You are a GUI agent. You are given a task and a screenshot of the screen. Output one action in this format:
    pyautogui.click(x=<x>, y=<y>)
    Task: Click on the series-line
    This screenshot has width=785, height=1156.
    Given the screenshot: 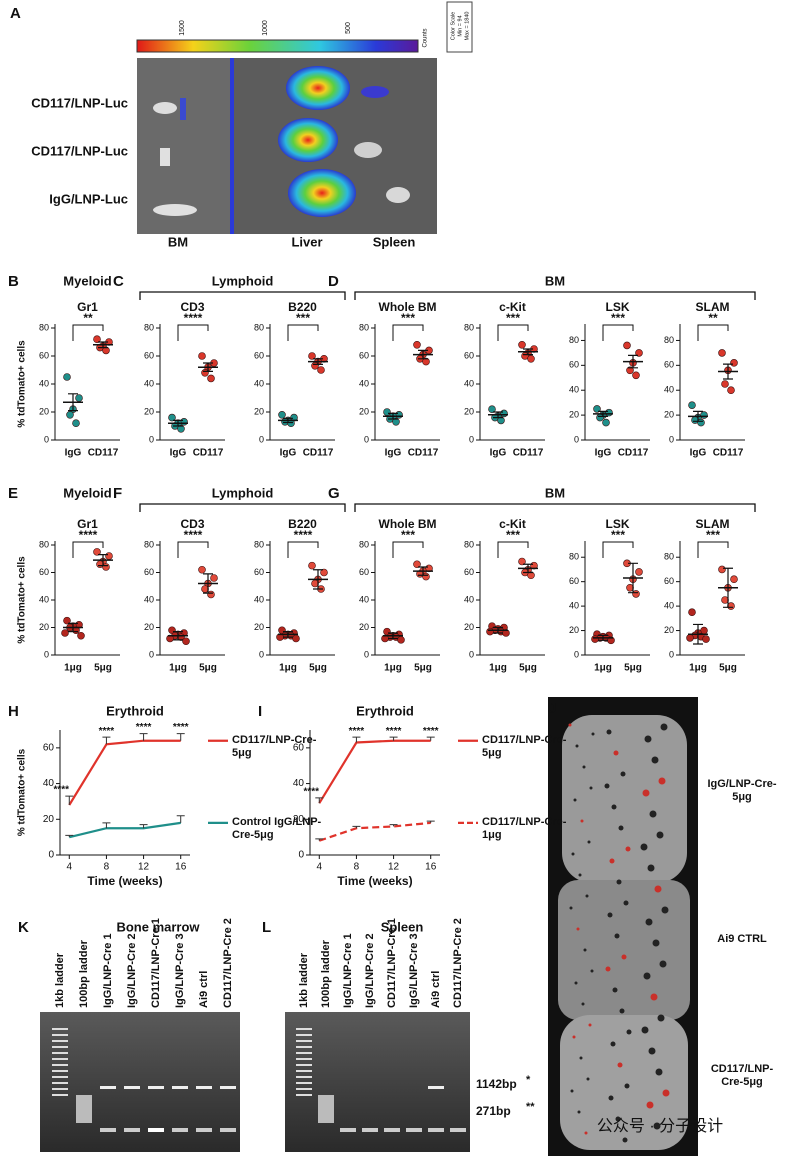 What is the action you would take?
    pyautogui.click(x=374, y=831)
    